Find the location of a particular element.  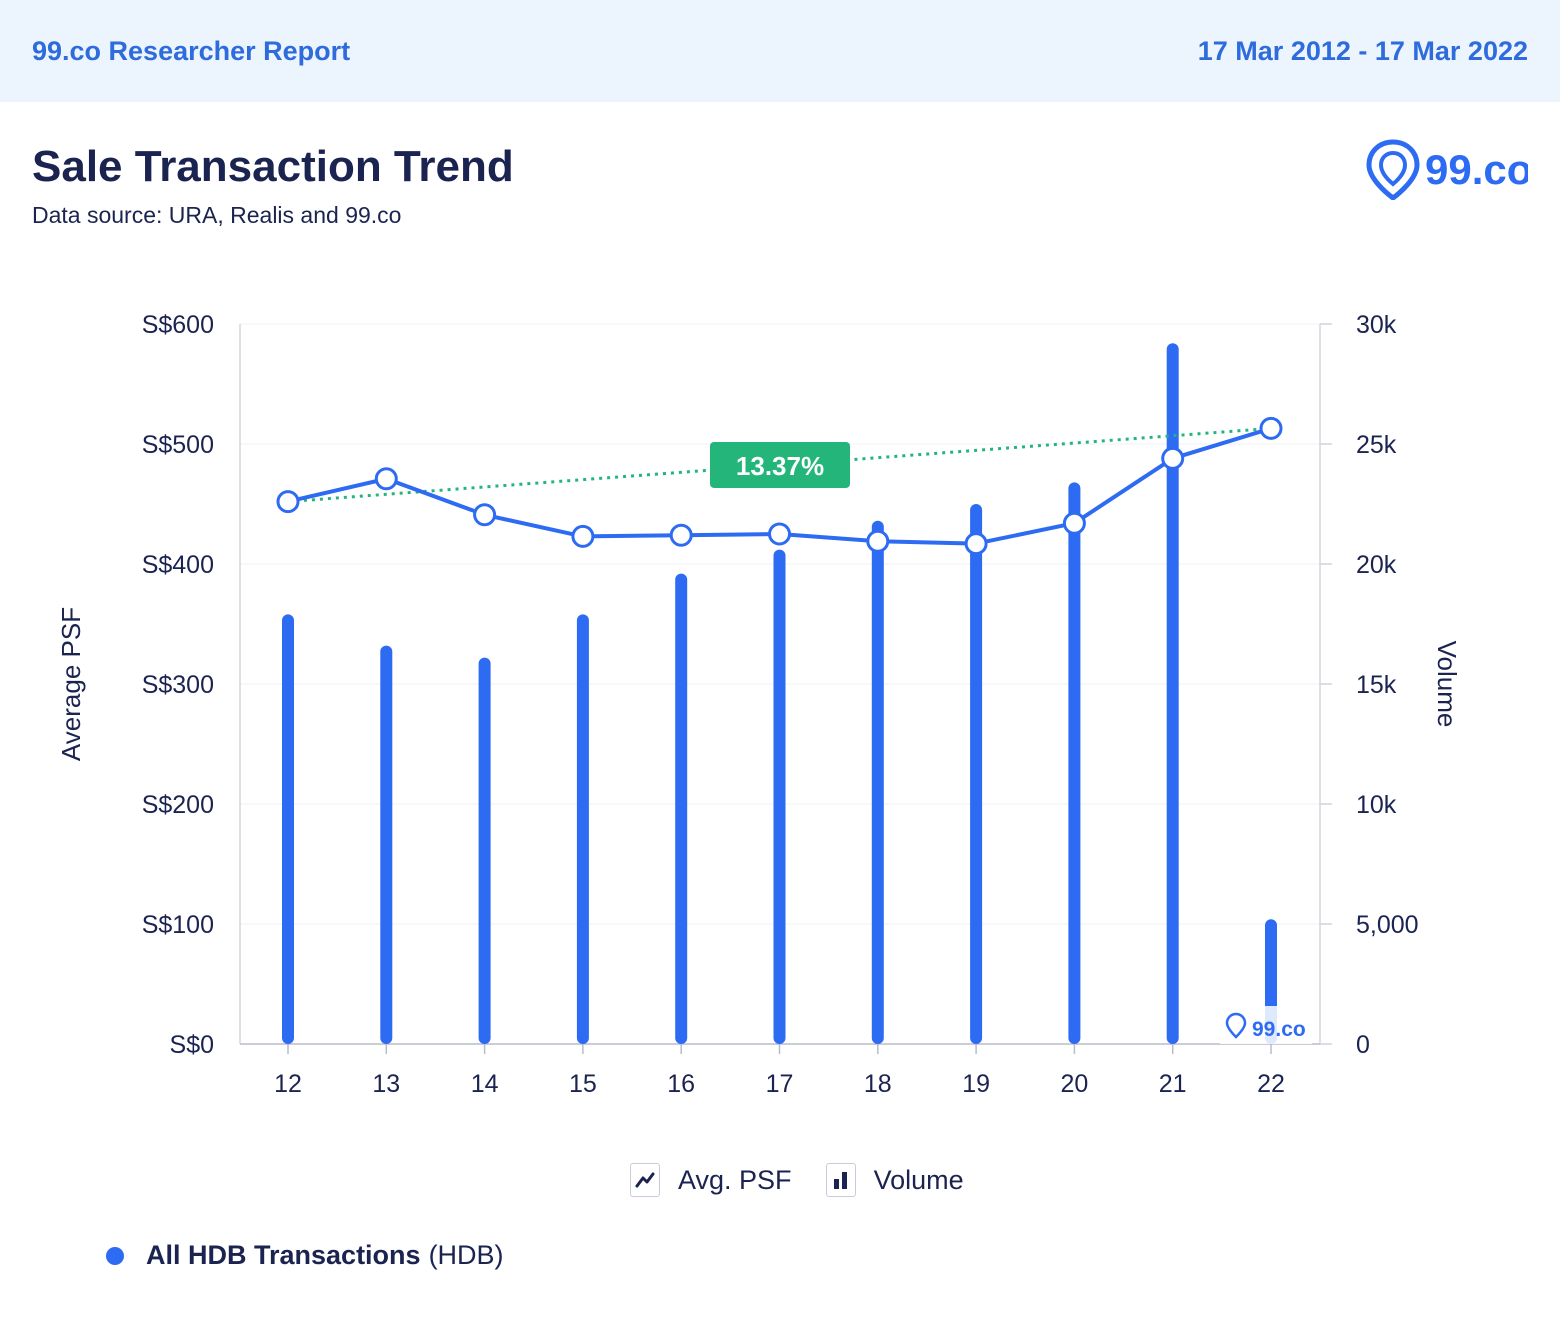

pin-outline is located at coordinates (1236, 1025).